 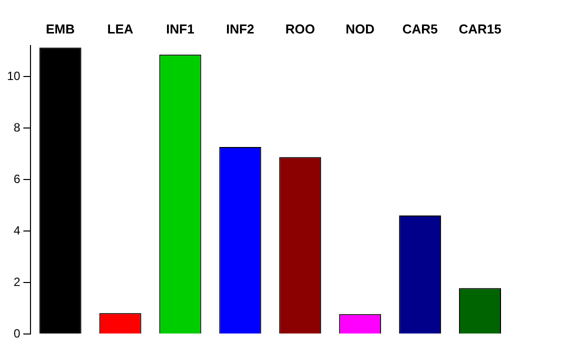 What do you see at coordinates (17, 179) in the screenshot?
I see `y-tick-label: 6` at bounding box center [17, 179].